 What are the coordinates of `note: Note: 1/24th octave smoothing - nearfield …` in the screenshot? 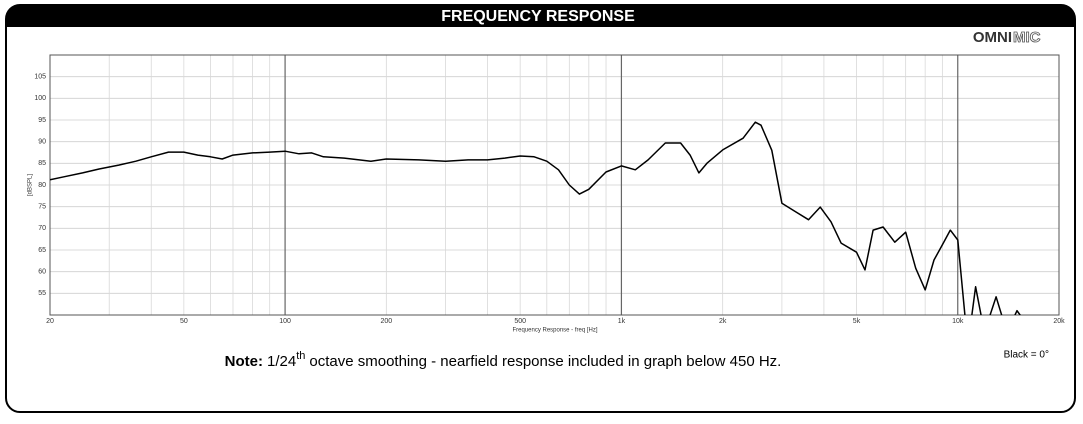 It's located at (503, 360).